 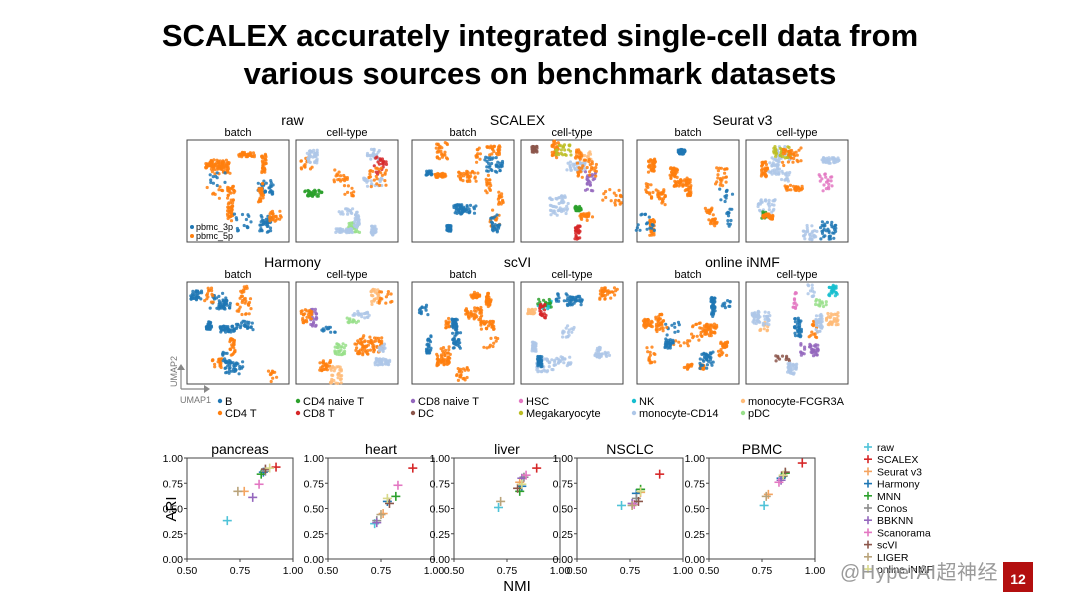 I want to click on umap-method-title: Seurat v3, so click(x=743, y=120).